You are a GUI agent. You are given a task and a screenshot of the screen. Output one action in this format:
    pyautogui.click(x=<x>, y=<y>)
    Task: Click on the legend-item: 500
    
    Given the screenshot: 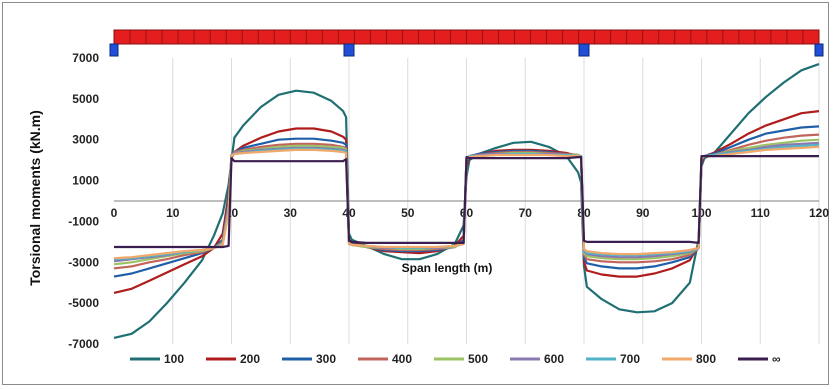 What is the action you would take?
    pyautogui.click(x=461, y=359)
    